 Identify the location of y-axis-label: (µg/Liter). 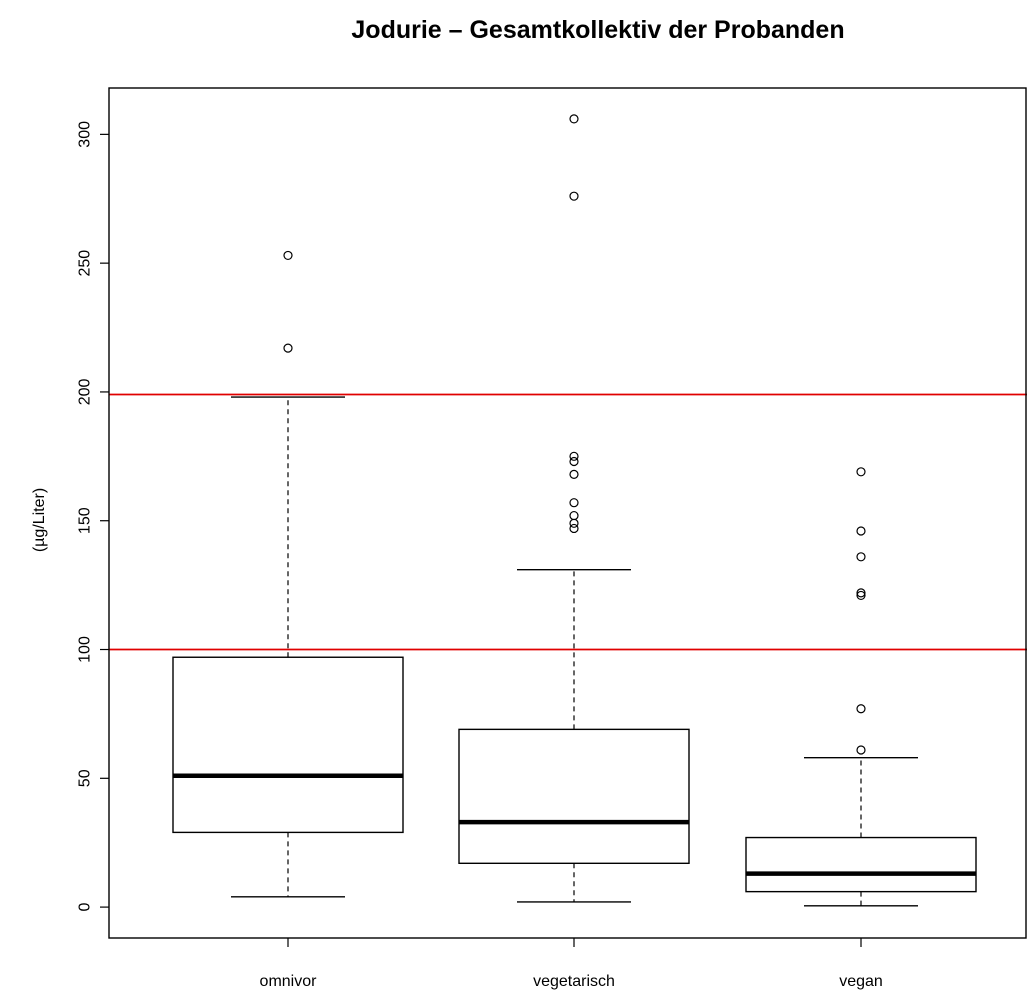
(39, 520).